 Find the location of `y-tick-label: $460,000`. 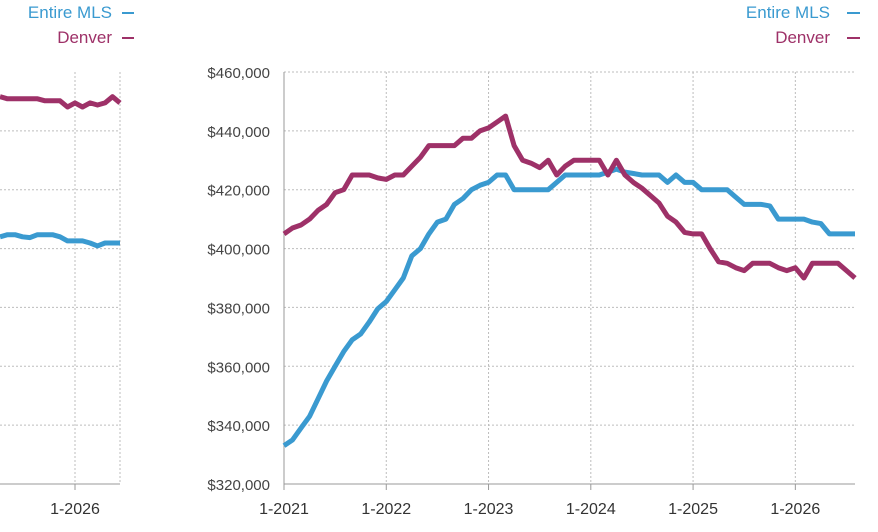

y-tick-label: $460,000 is located at coordinates (238, 73).